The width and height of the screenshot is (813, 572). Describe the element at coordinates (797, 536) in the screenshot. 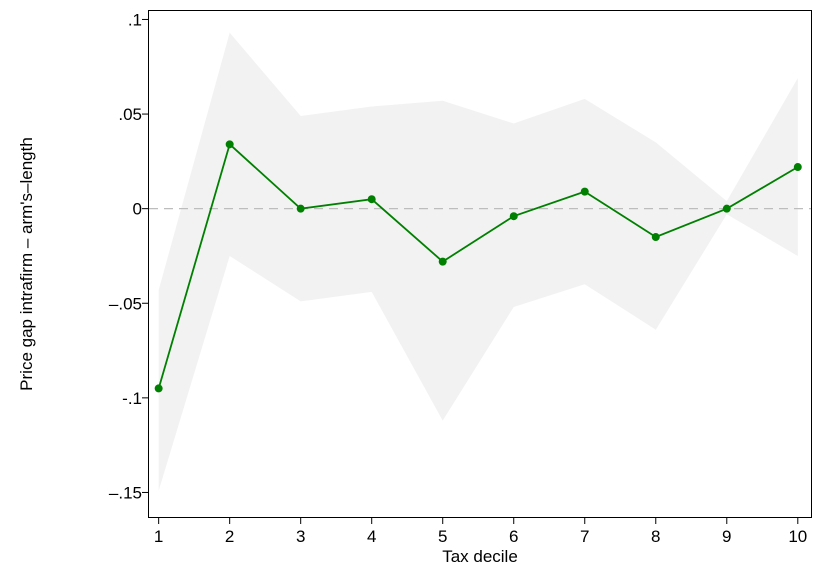

I see `x-tick-label: 10` at that location.